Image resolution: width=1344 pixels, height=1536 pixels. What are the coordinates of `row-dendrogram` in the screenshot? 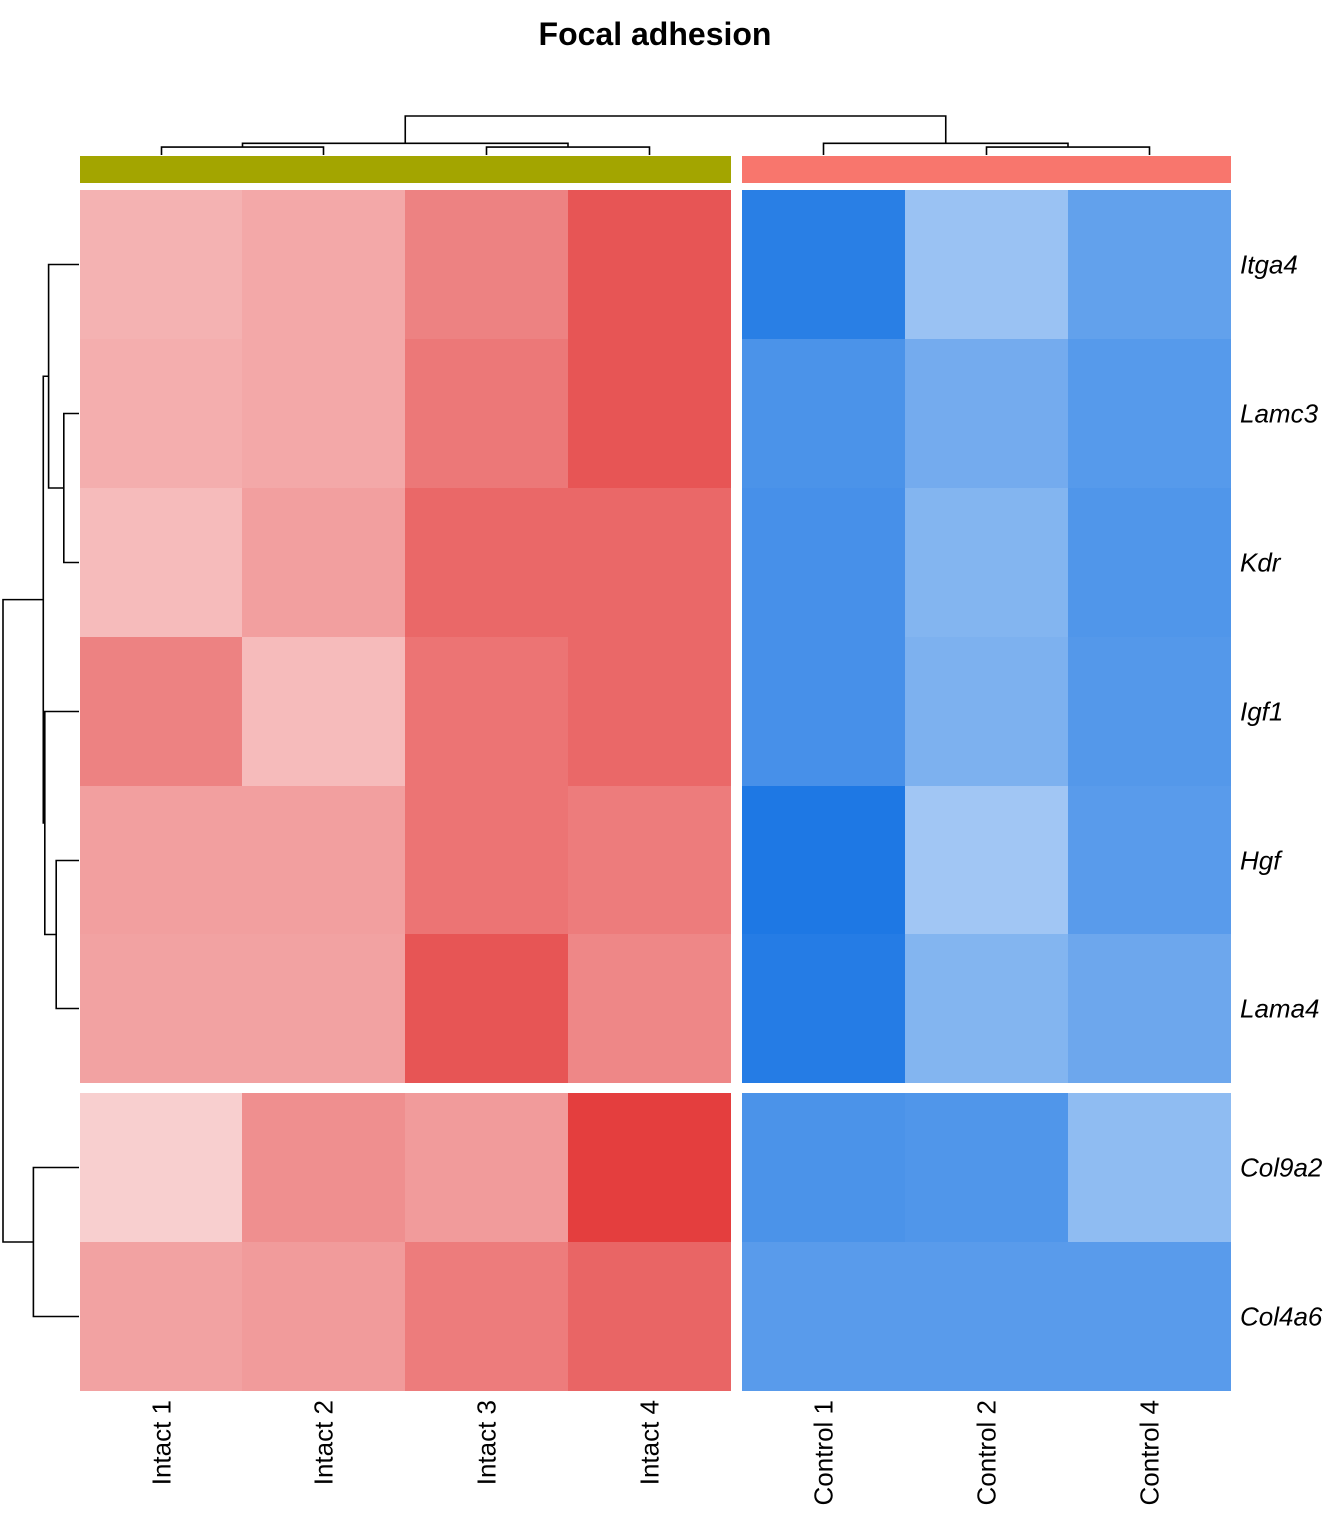 It's located at (40, 790).